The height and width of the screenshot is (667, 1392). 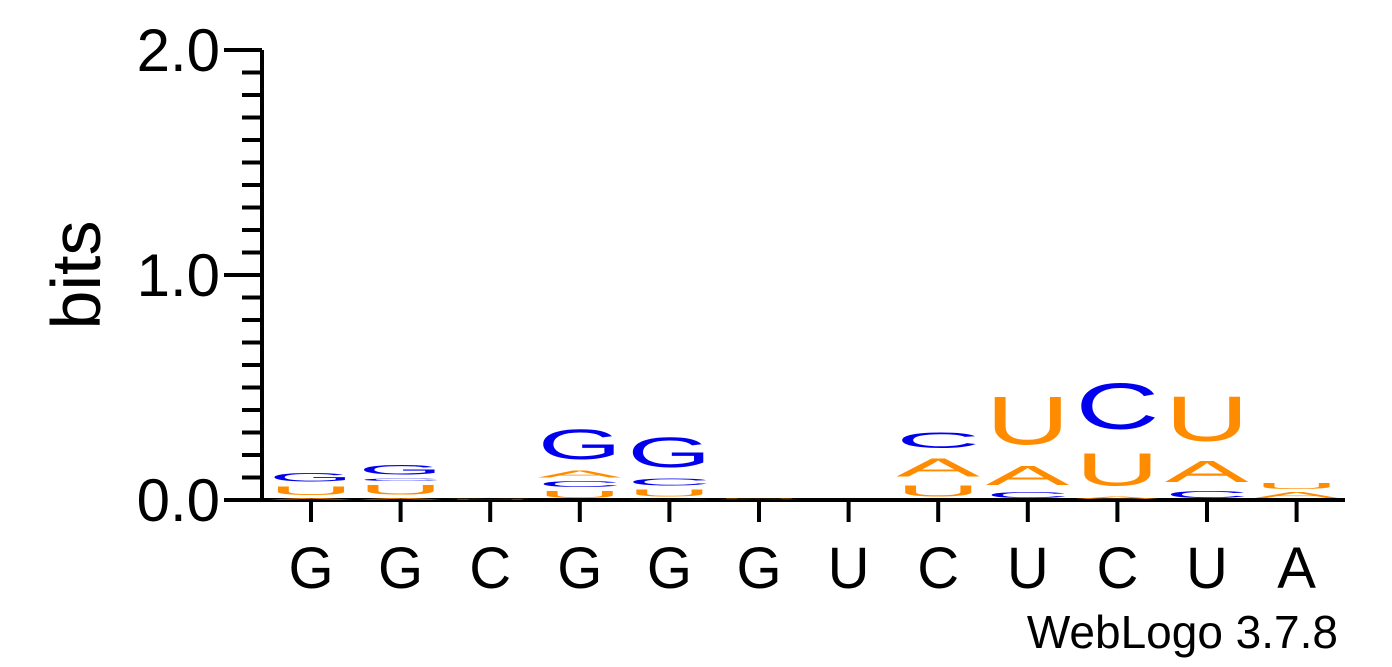 I want to click on logo-stack: AUG, so click(x=311, y=485).